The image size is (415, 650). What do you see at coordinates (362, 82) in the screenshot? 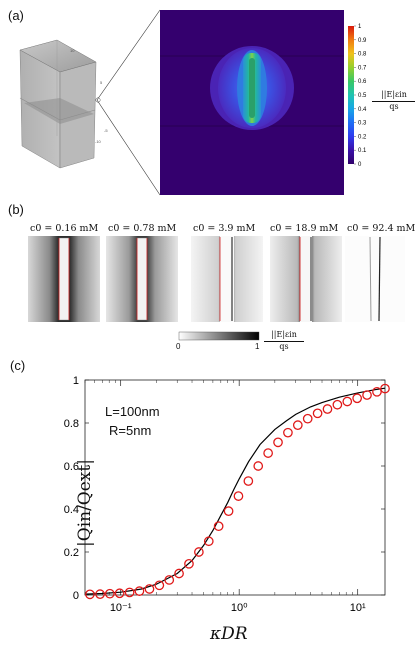
I see `colorbar-tick-label: 0.6` at bounding box center [362, 82].